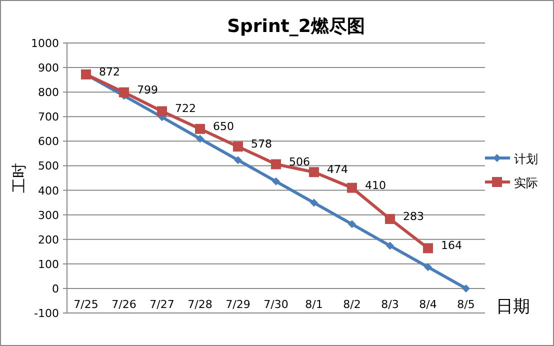 This screenshot has width=554, height=346. What do you see at coordinates (48, 264) in the screenshot?
I see `y-tick-label: 100` at bounding box center [48, 264].